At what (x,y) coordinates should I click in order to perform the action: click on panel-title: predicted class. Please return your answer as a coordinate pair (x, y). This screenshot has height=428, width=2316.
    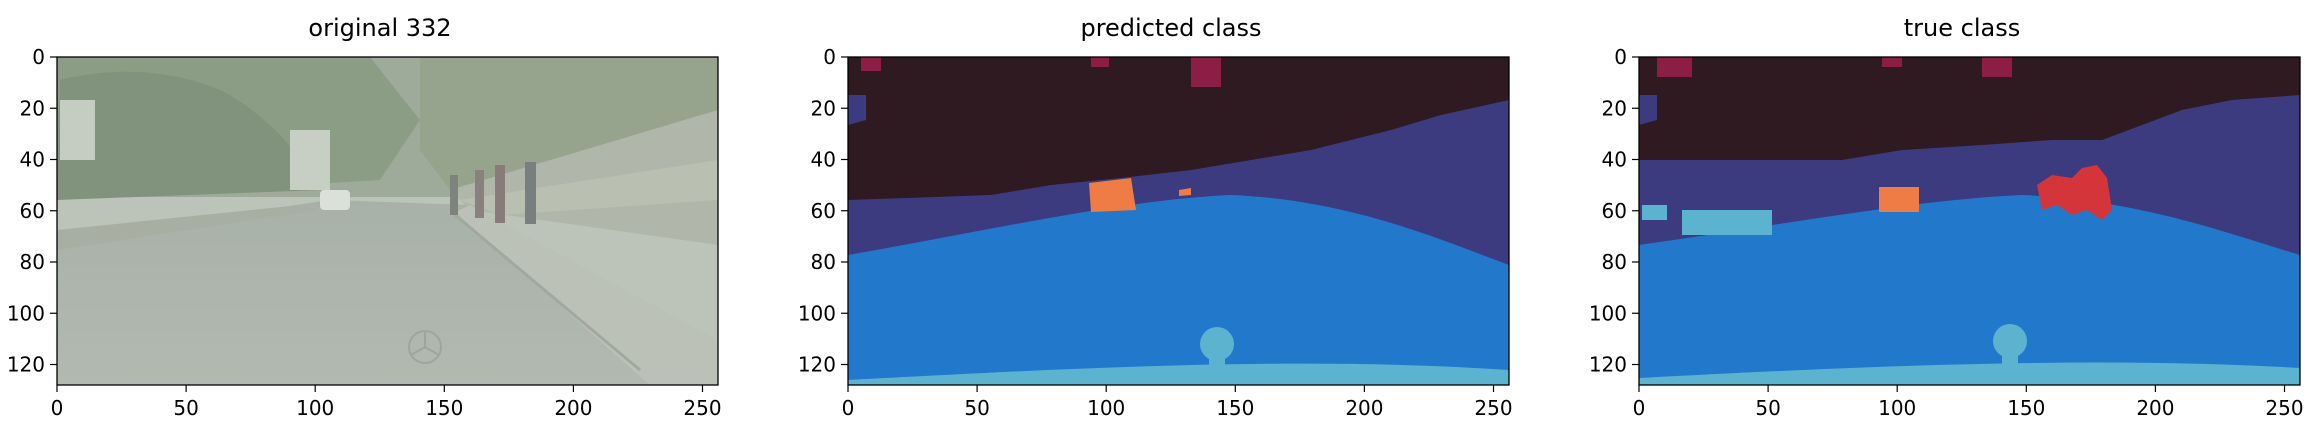
    Looking at the image, I should click on (1171, 28).